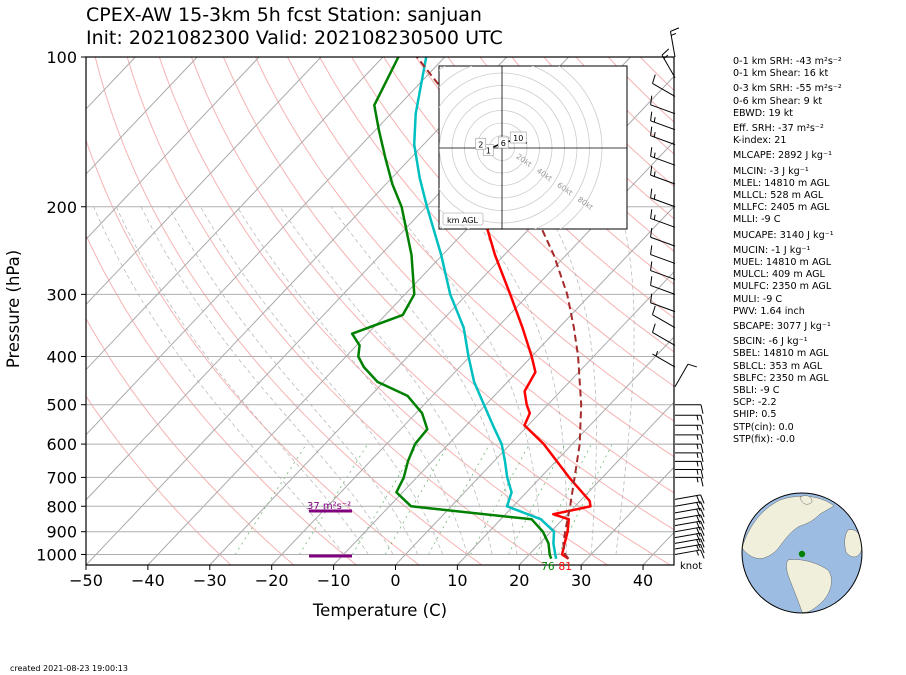  I want to click on mixing-ratio-line, so click(270, 499).